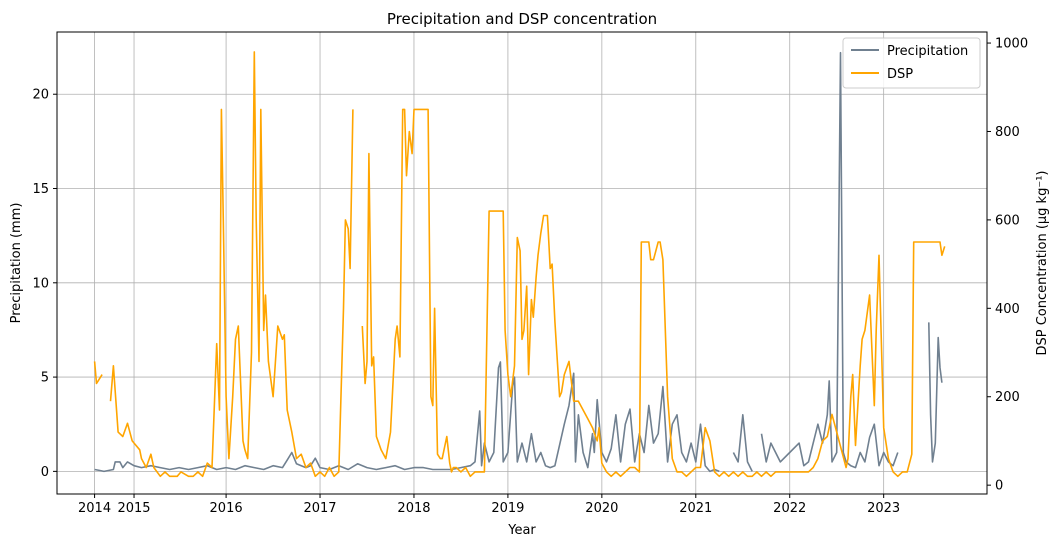 The width and height of the screenshot is (1061, 551). I want to click on x-tick-label: 2021, so click(695, 508).